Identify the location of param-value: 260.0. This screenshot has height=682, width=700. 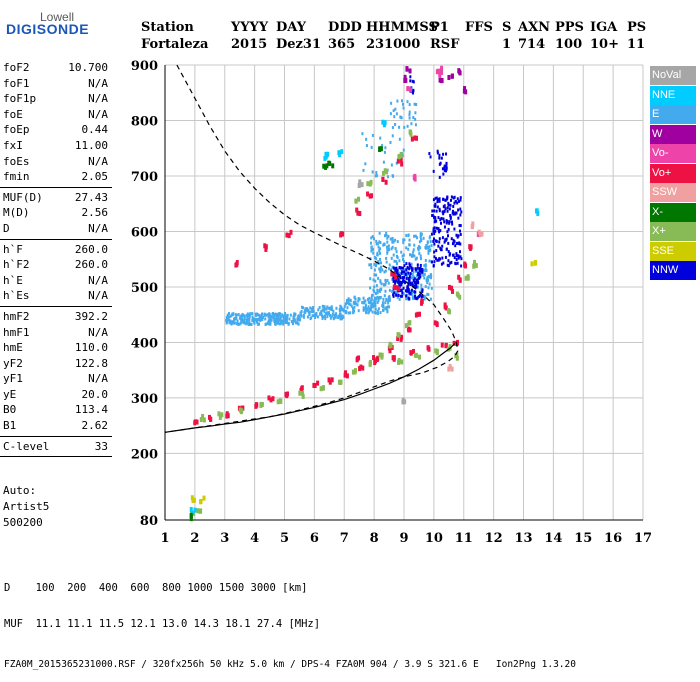
(91, 265).